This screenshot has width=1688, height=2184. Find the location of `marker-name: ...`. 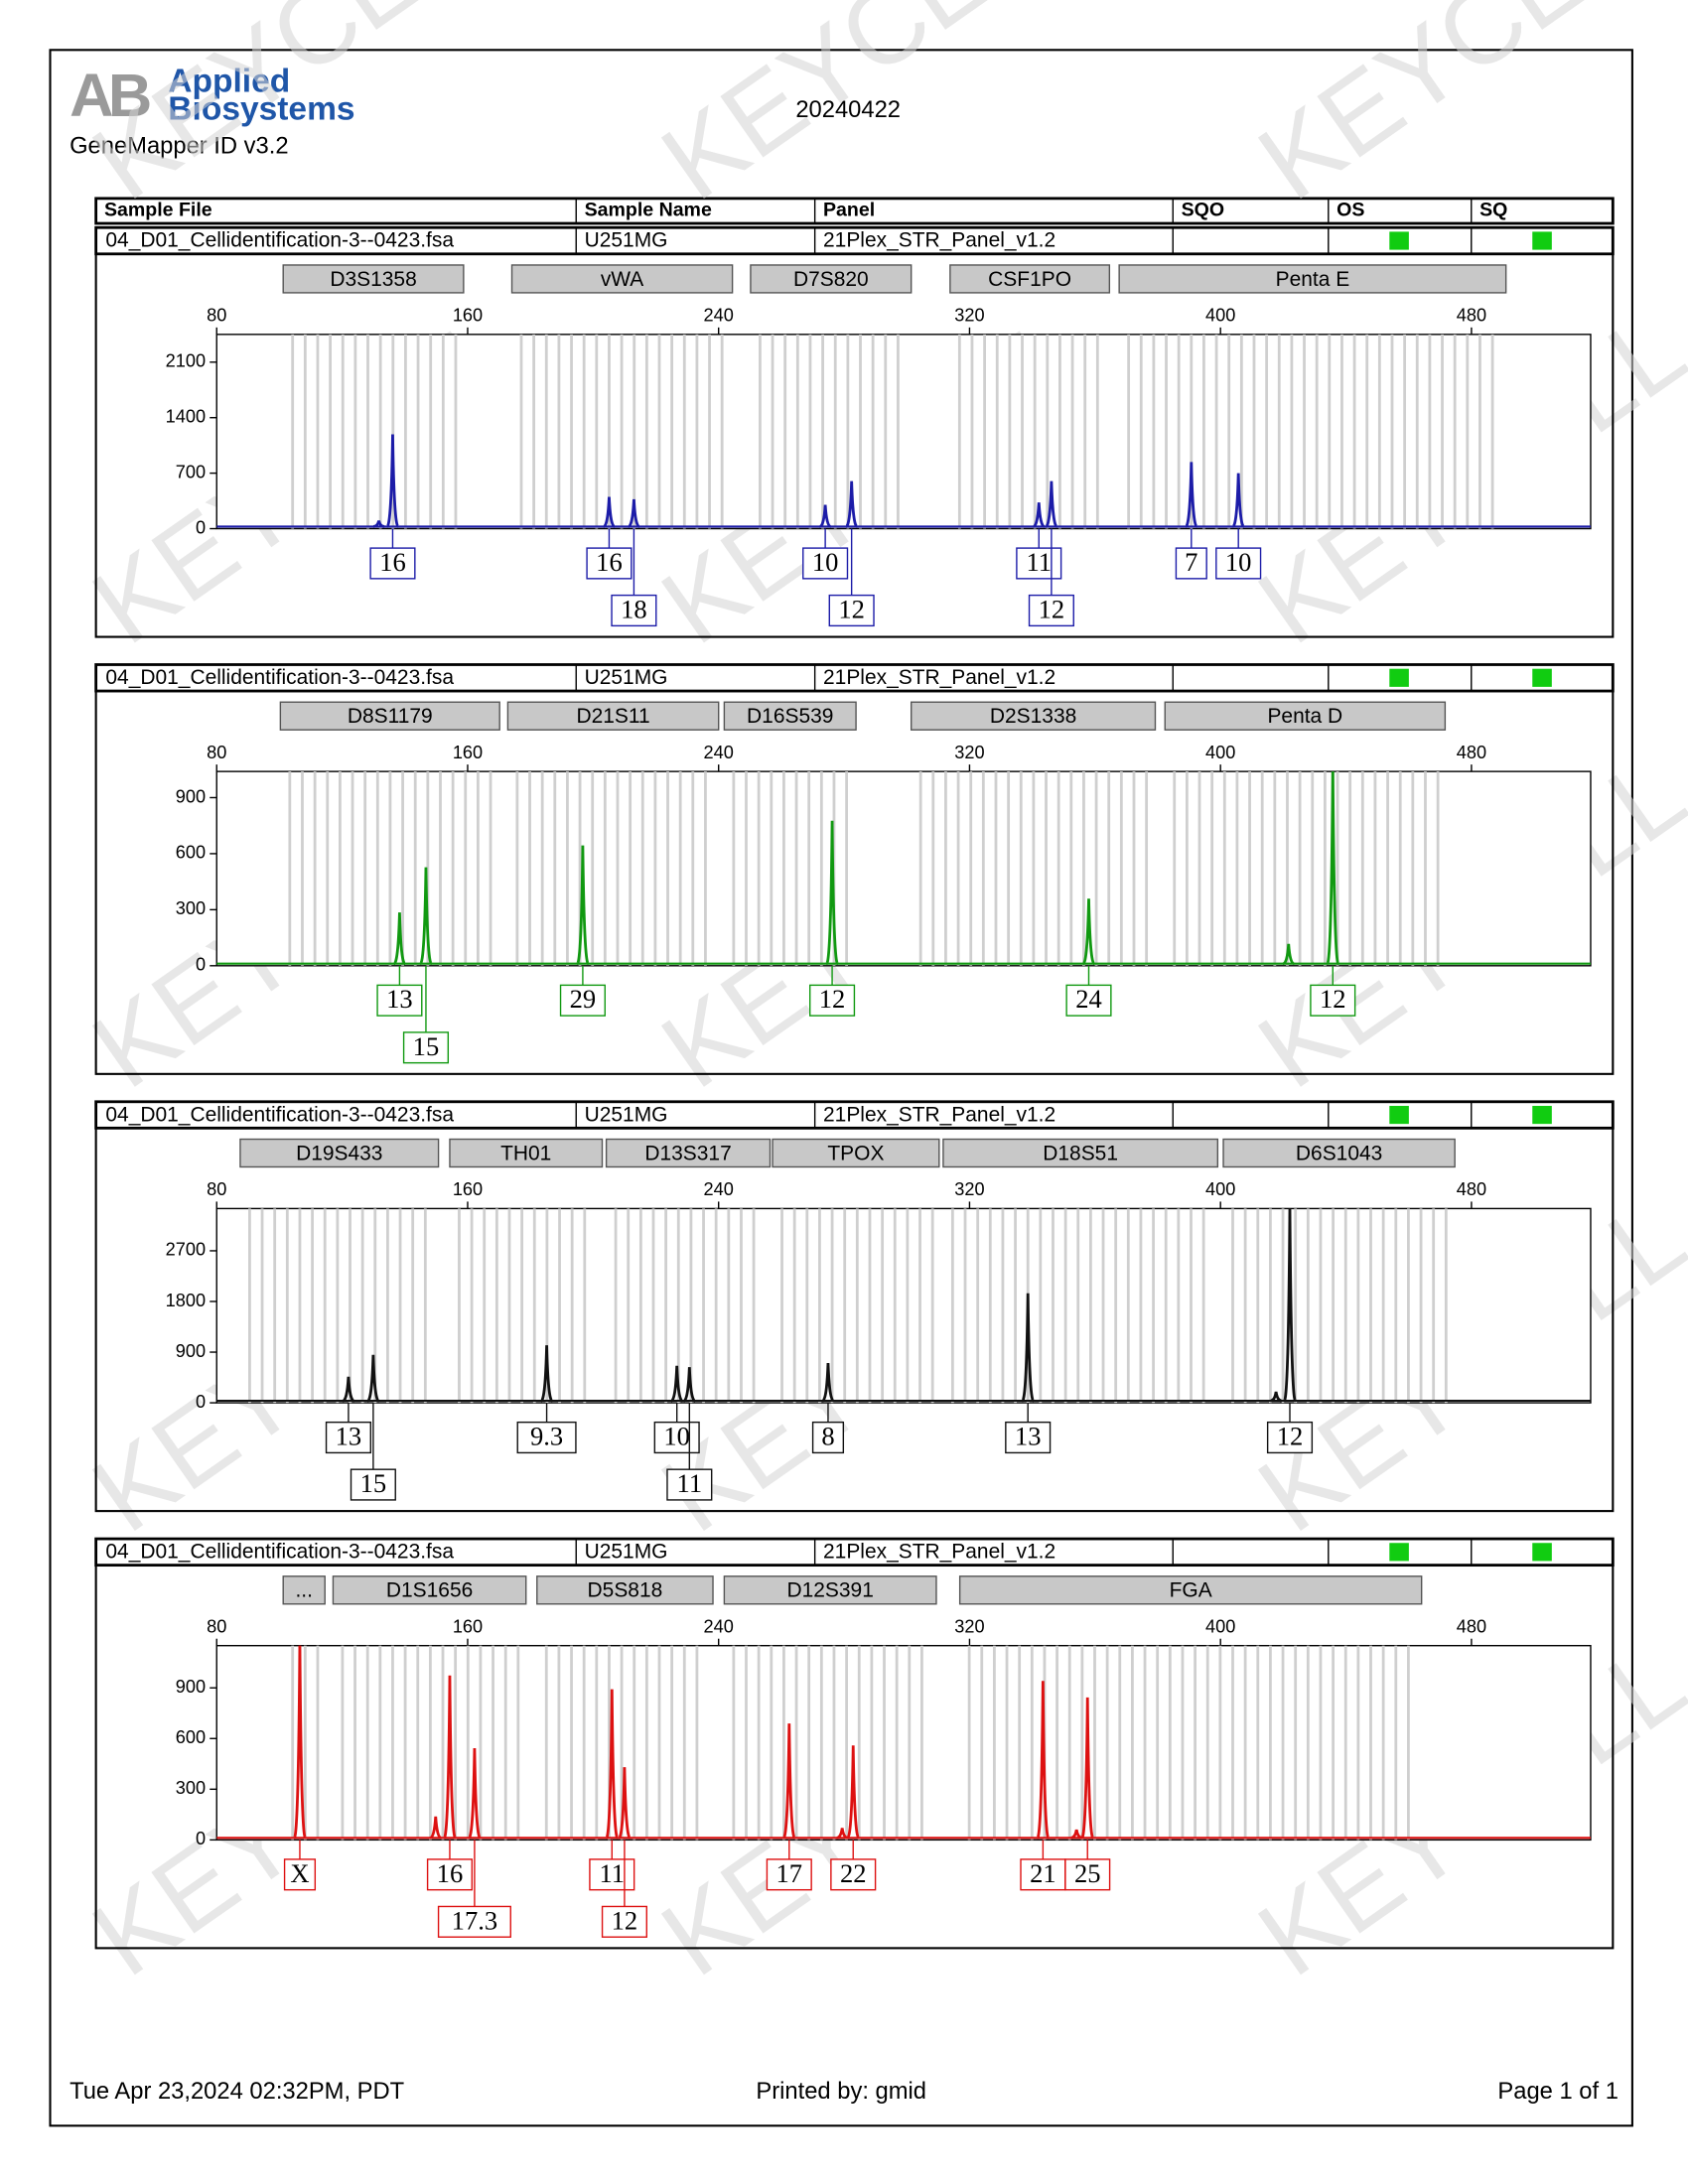

marker-name: ... is located at coordinates (303, 1590).